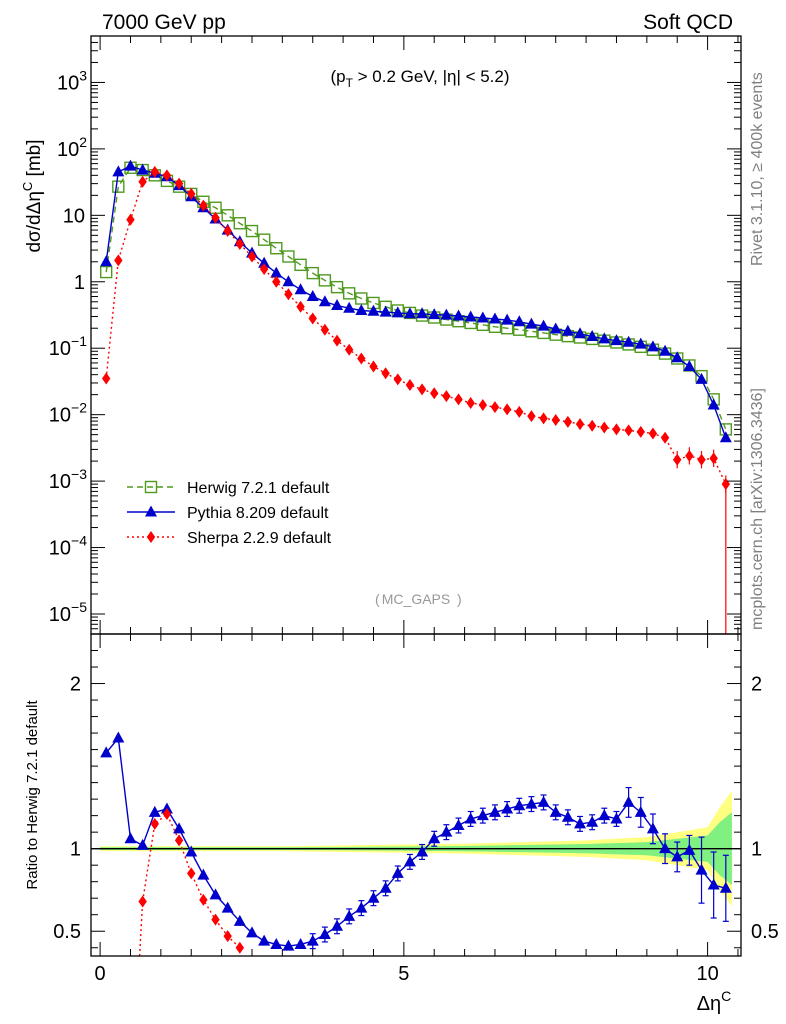 The image size is (786, 1024). Describe the element at coordinates (67, 932) in the screenshot. I see `ratio-y-tick-label: 0.5` at that location.